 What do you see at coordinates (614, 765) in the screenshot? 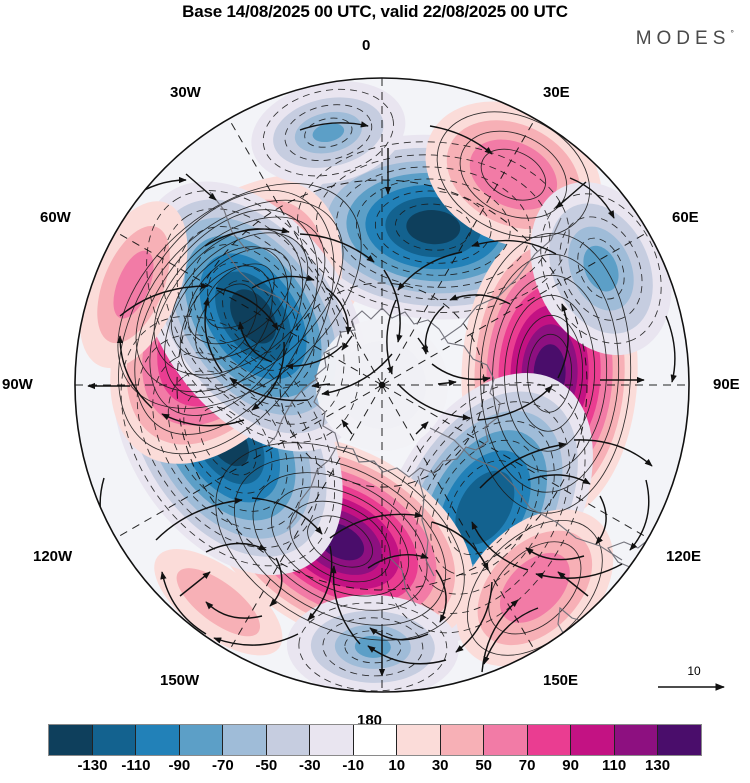
I see `colorbar-tick-12: 110` at bounding box center [614, 765].